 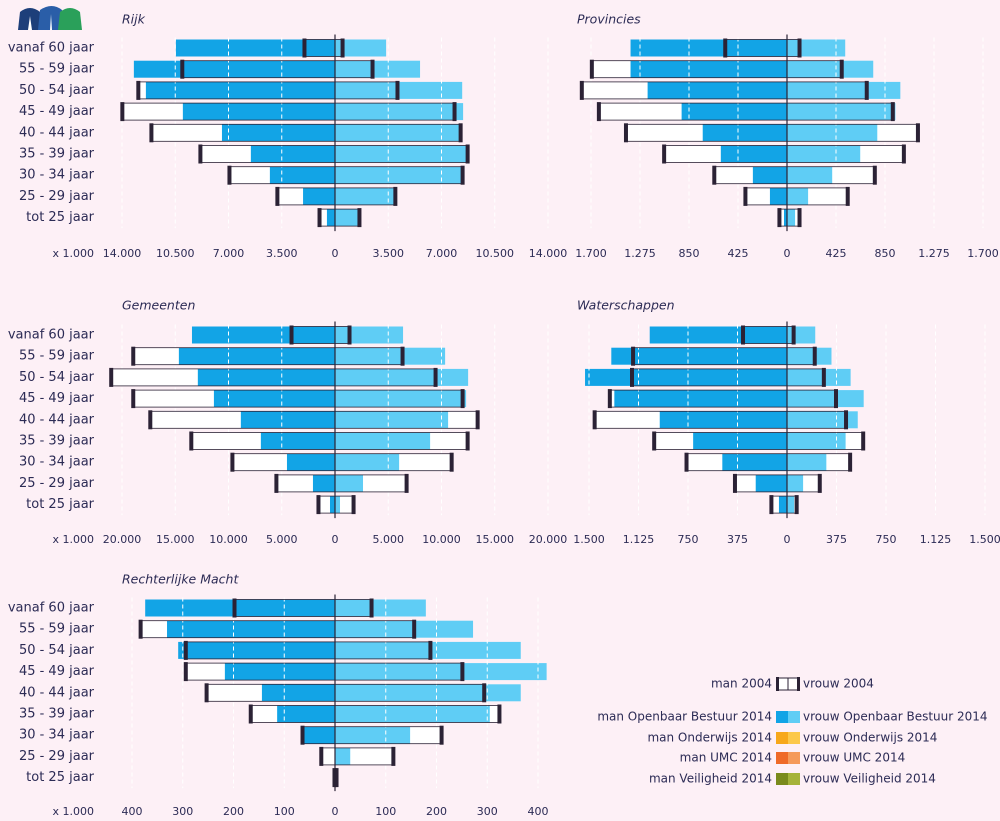 I want to click on x-tick-label: 1.500, so click(x=984, y=539).